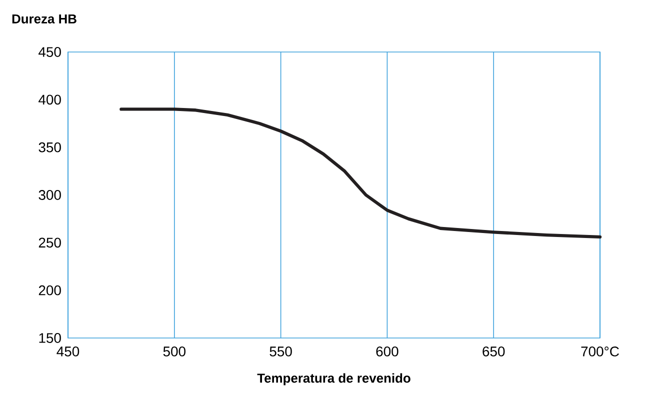  I want to click on y-tick-label: 250, so click(49, 243).